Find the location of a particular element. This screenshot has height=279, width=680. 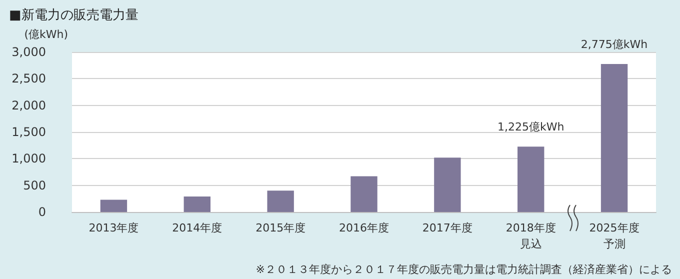

y-tick-label: 3,000 is located at coordinates (29, 52).